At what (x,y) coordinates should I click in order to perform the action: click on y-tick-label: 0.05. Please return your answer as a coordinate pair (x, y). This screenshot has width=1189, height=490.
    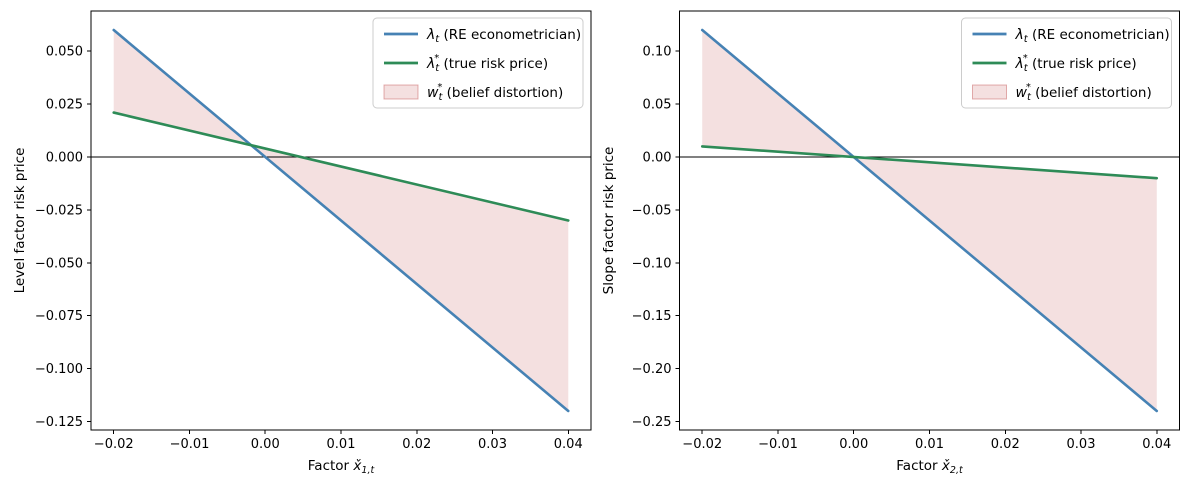
    Looking at the image, I should click on (657, 105).